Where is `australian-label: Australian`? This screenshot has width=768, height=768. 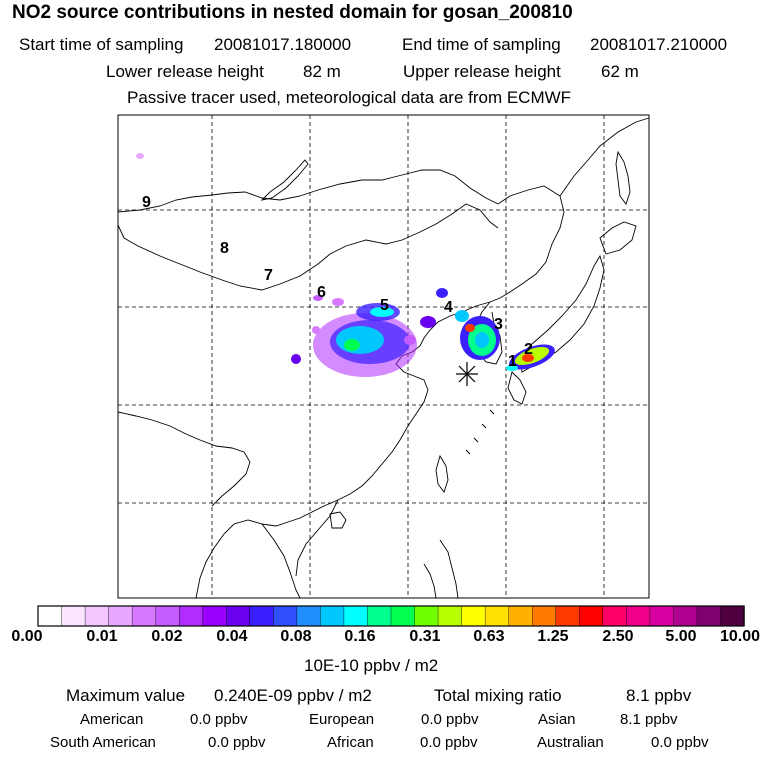
australian-label: Australian is located at coordinates (570, 742).